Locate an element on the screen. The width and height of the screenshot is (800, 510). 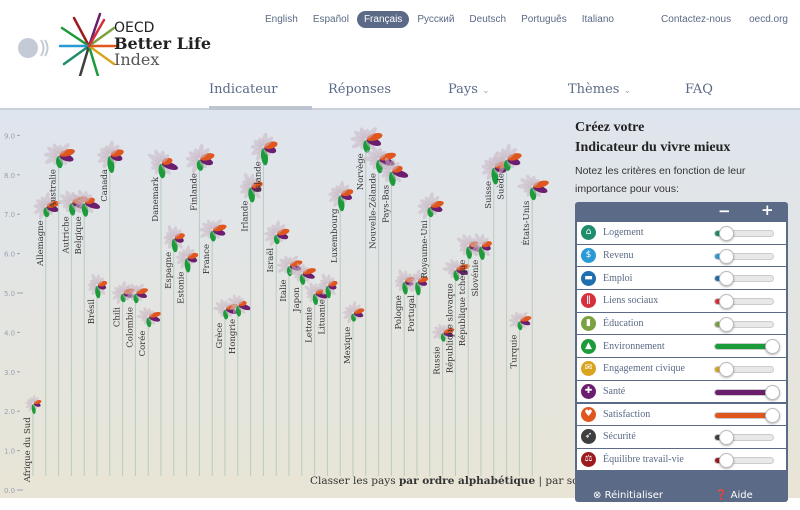
lang-francais: Français is located at coordinates (383, 19).